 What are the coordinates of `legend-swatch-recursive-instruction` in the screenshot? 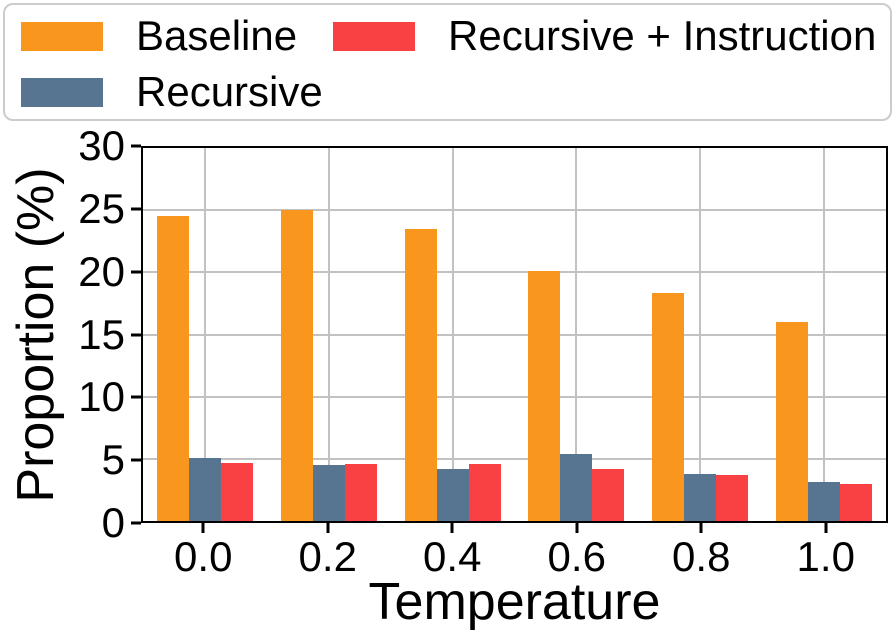 It's located at (374, 36).